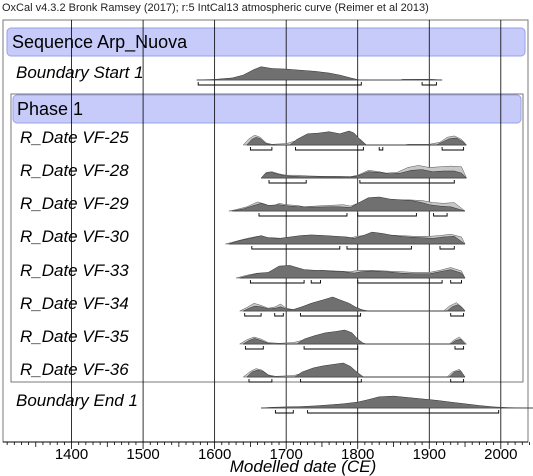  I want to click on tick-label-1500: 1500, so click(142, 454).